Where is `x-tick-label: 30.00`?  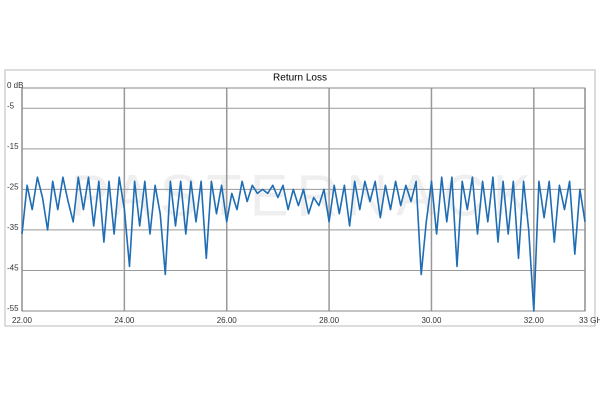 x-tick-label: 30.00 is located at coordinates (431, 320).